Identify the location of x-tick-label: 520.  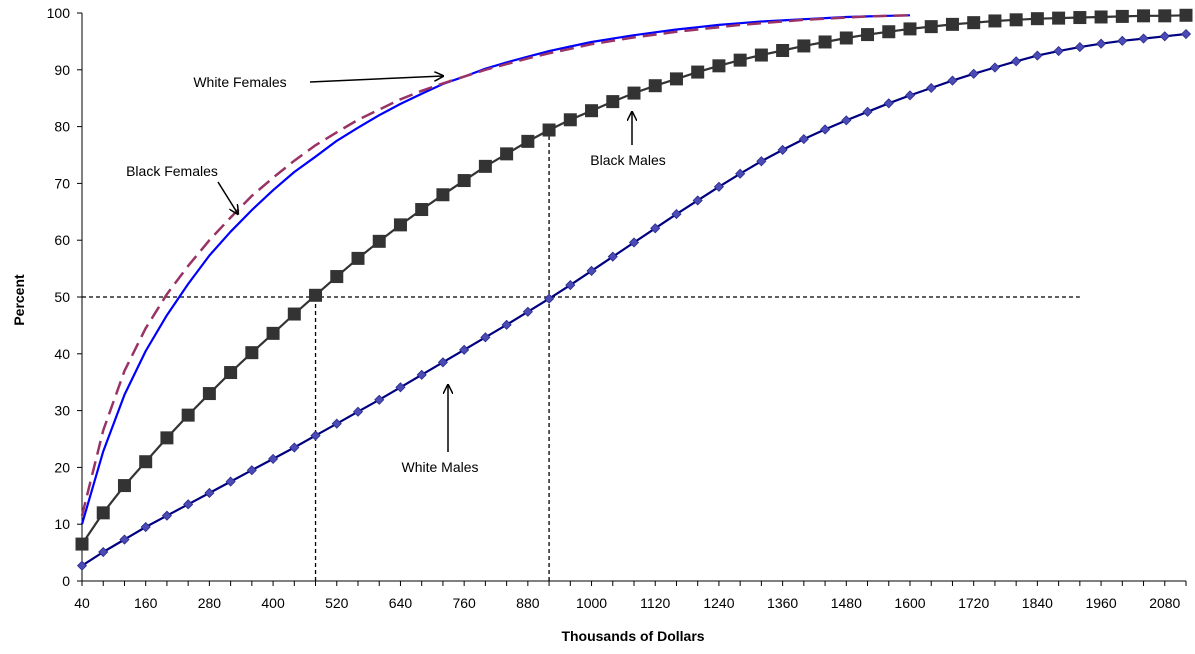
(337, 603).